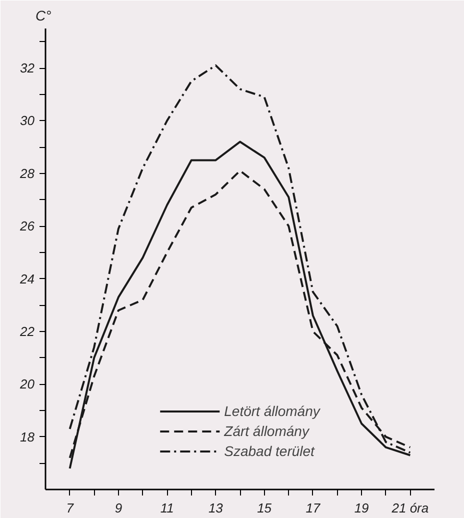 This screenshot has width=464, height=518. What do you see at coordinates (361, 508) in the screenshot?
I see `x-tick-label: 19` at bounding box center [361, 508].